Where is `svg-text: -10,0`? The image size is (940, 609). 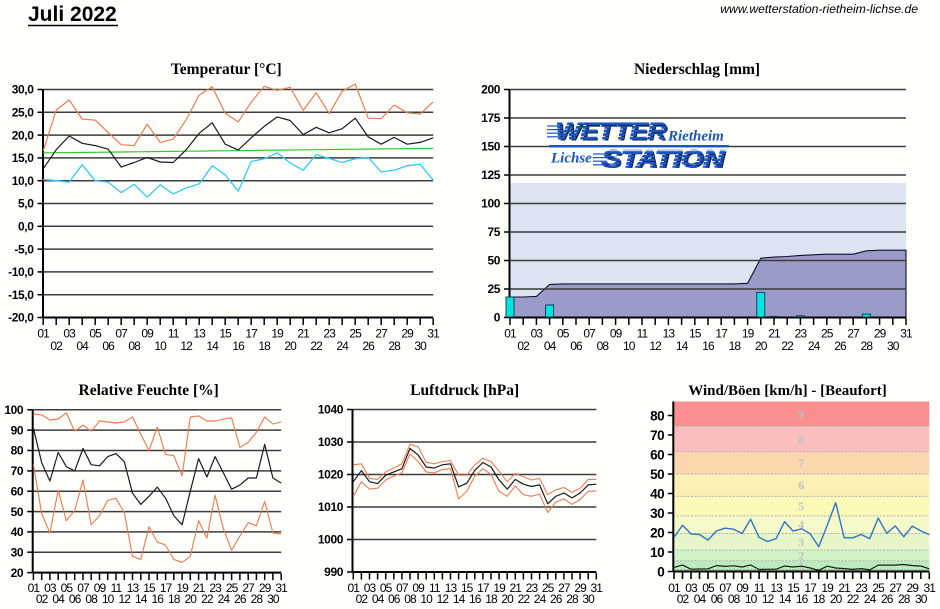 svg-text: -10,0 is located at coordinates (21, 272).